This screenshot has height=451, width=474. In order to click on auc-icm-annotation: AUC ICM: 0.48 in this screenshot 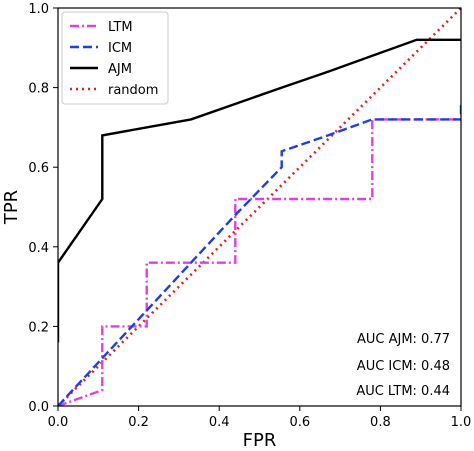, I will do `click(403, 366)`.